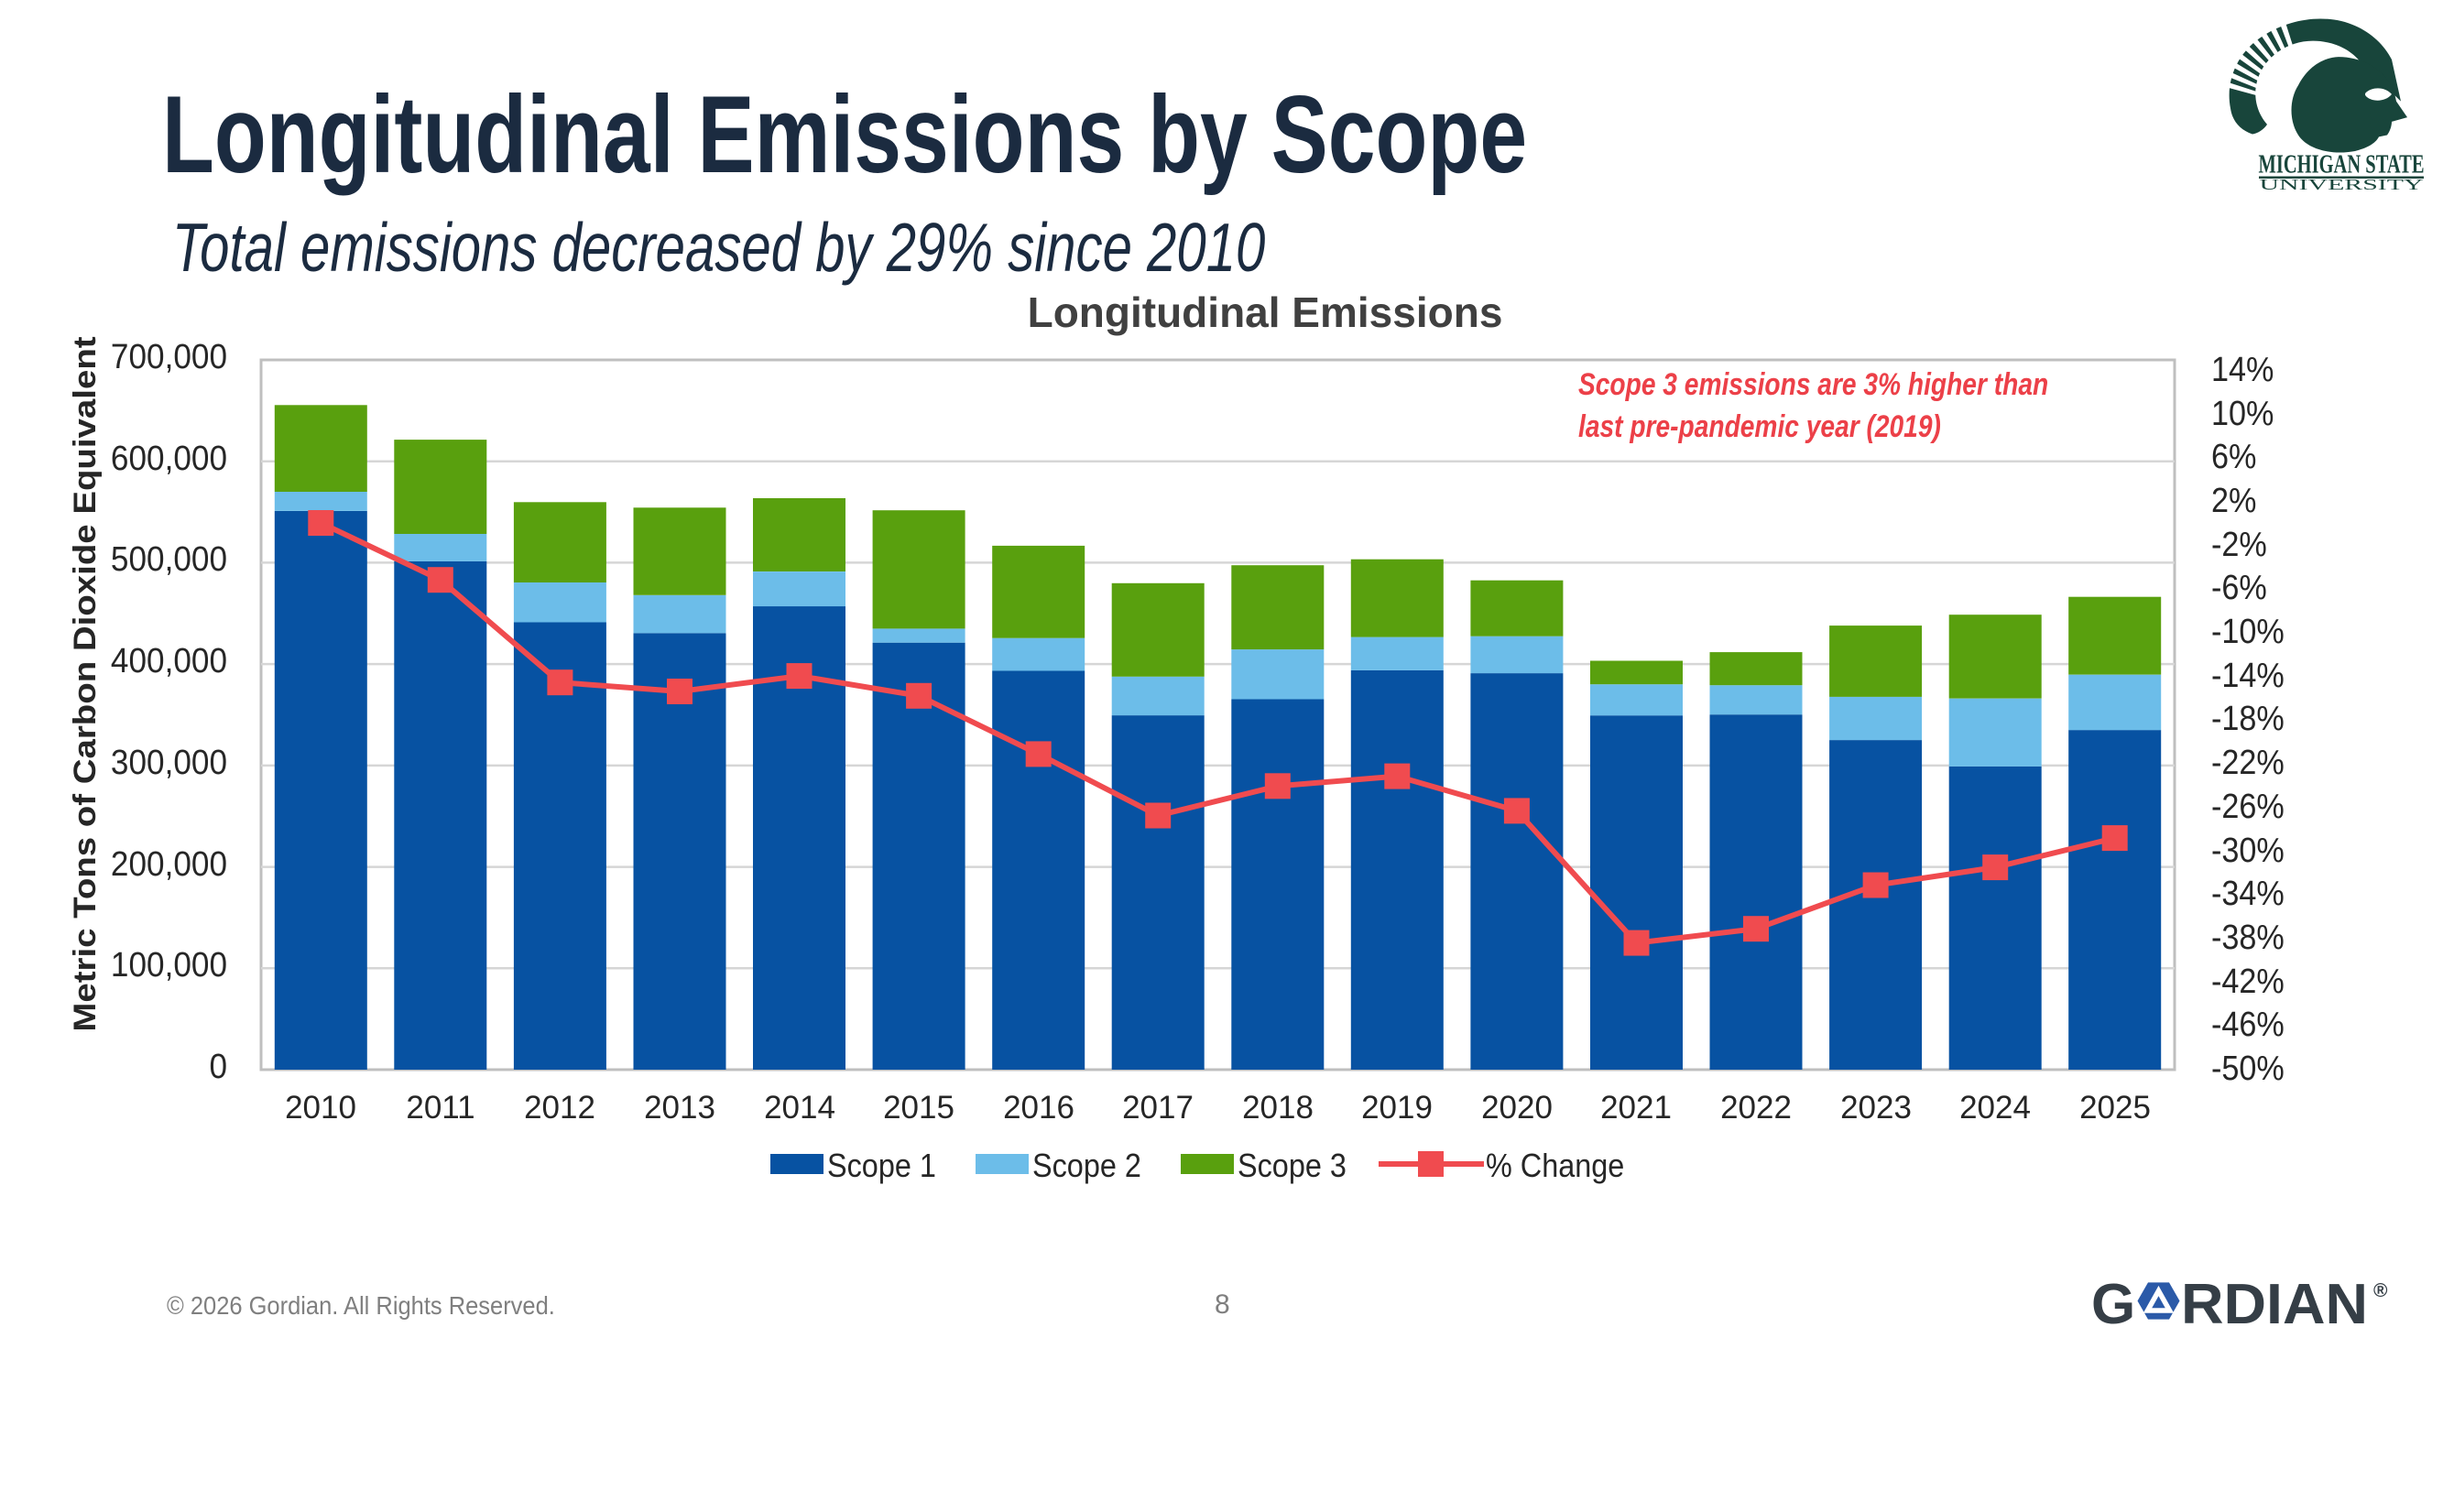 Image resolution: width=2443 pixels, height=1512 pixels. What do you see at coordinates (2113, 1304) in the screenshot?
I see `svg-text: G` at bounding box center [2113, 1304].